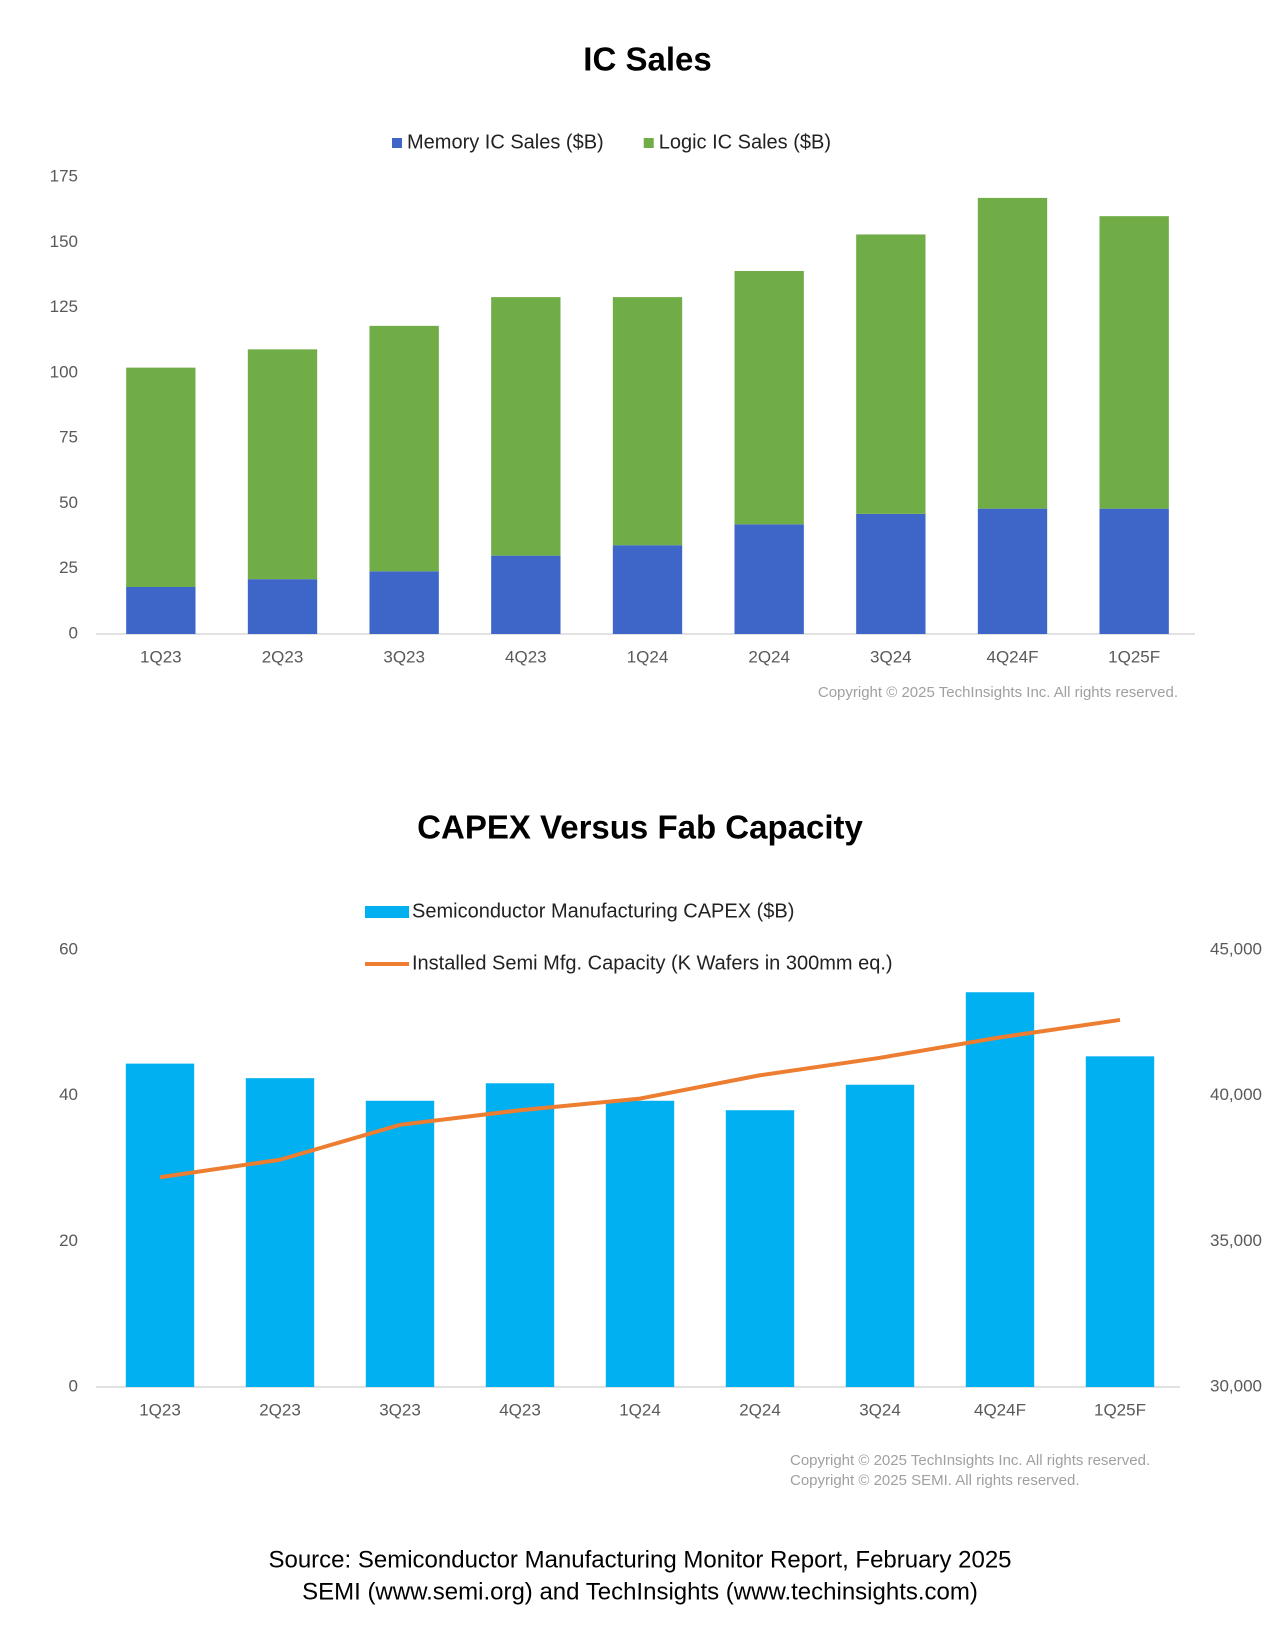 The image size is (1280, 1627). What do you see at coordinates (64, 175) in the screenshot?
I see `y-tick-label: 175` at bounding box center [64, 175].